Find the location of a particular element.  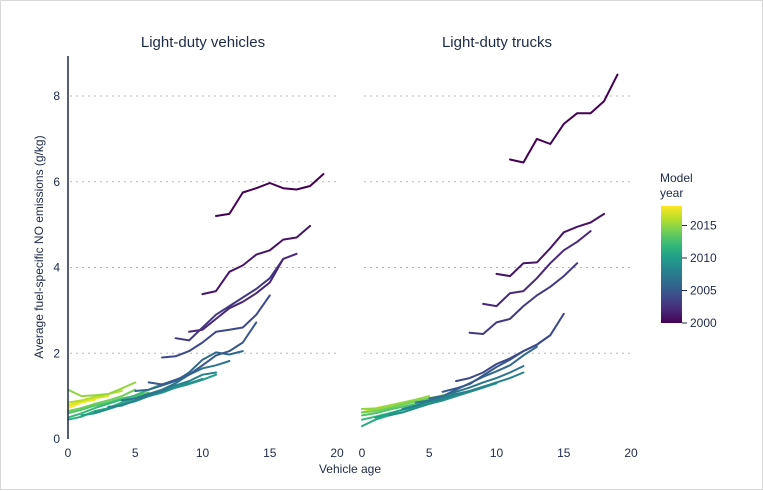

legend-tick-labels: 2015 2010 2005 2000 is located at coordinates (699, 274).